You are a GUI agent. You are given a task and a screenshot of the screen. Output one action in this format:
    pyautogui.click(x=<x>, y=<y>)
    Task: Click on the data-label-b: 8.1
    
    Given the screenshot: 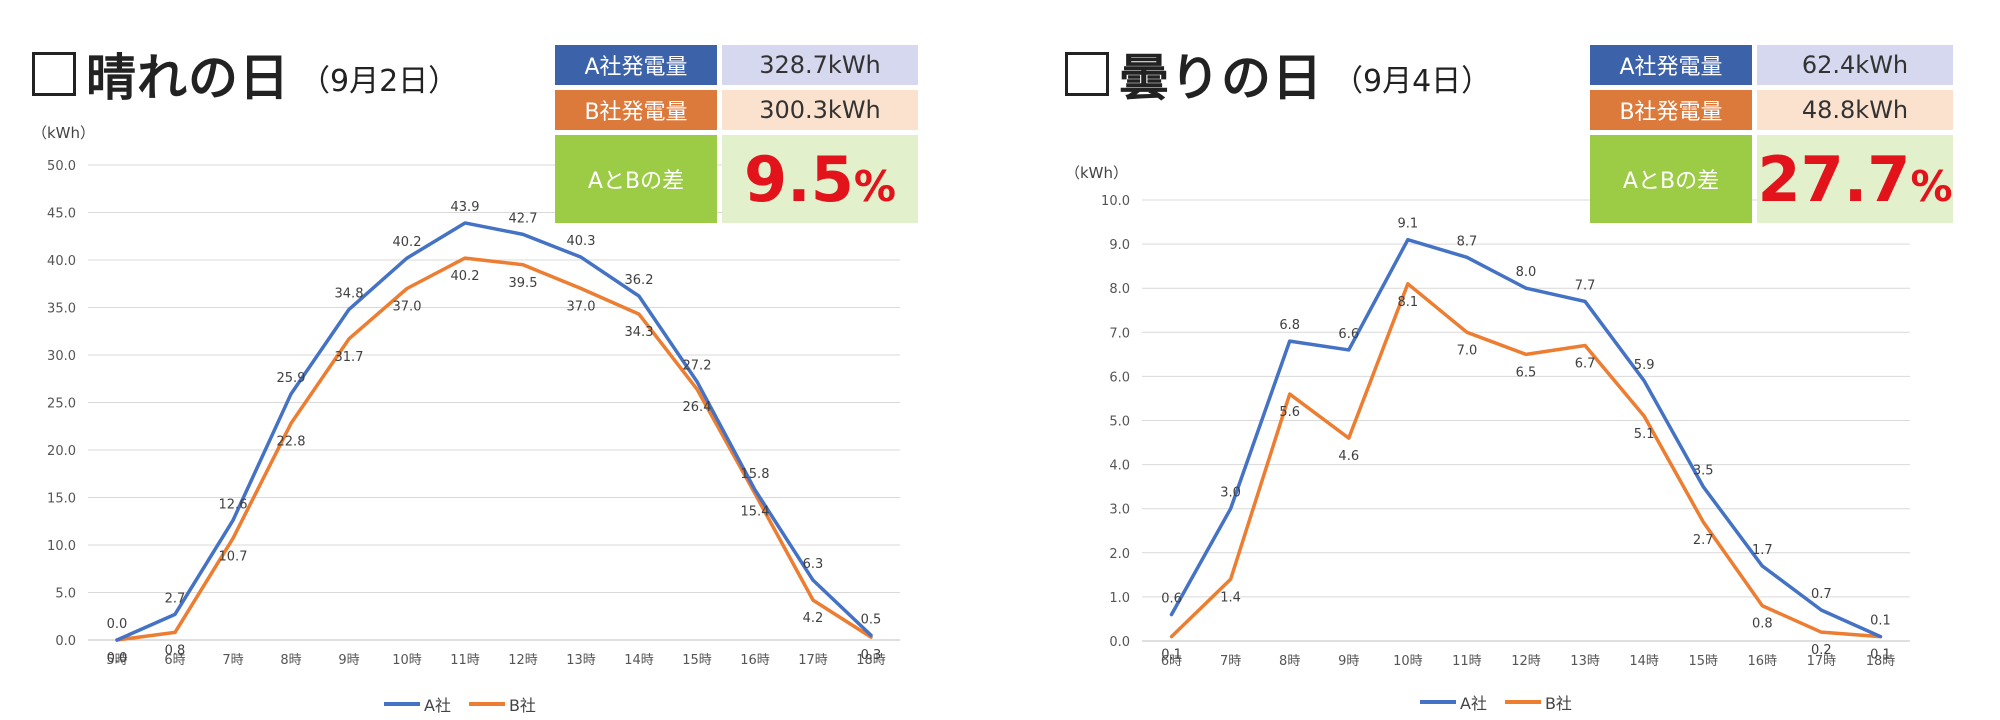 What is the action you would take?
    pyautogui.click(x=1408, y=302)
    